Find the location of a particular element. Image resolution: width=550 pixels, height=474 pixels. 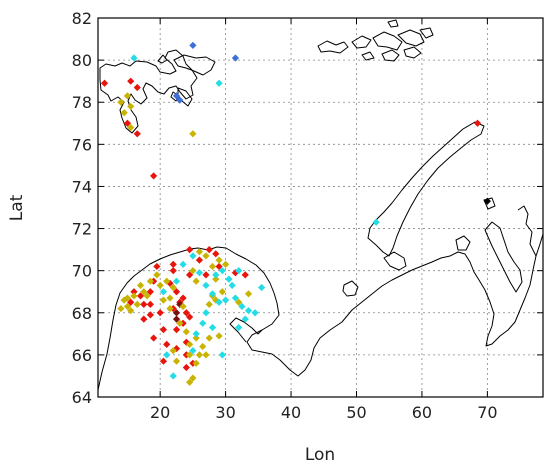

y-tick-label: 78 is located at coordinates (82, 102).